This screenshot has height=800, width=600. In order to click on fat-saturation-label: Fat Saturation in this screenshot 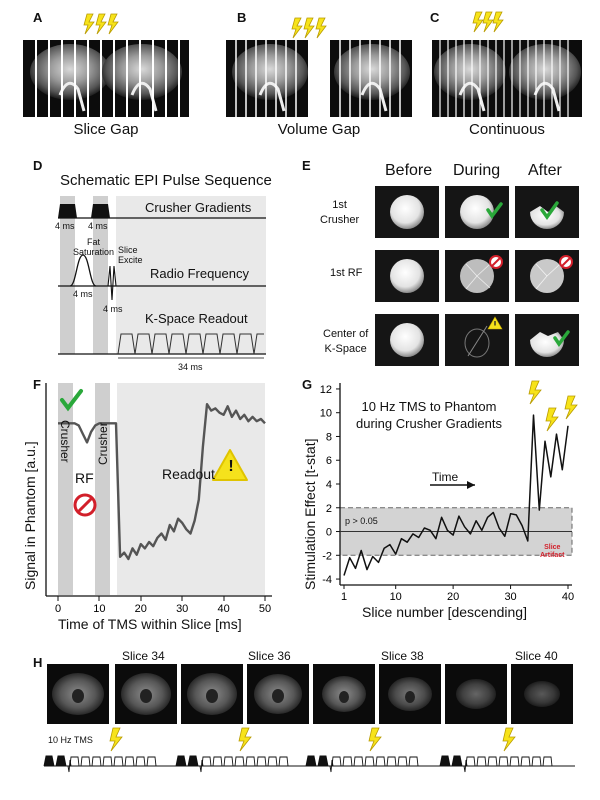, I will do `click(94, 247)`.